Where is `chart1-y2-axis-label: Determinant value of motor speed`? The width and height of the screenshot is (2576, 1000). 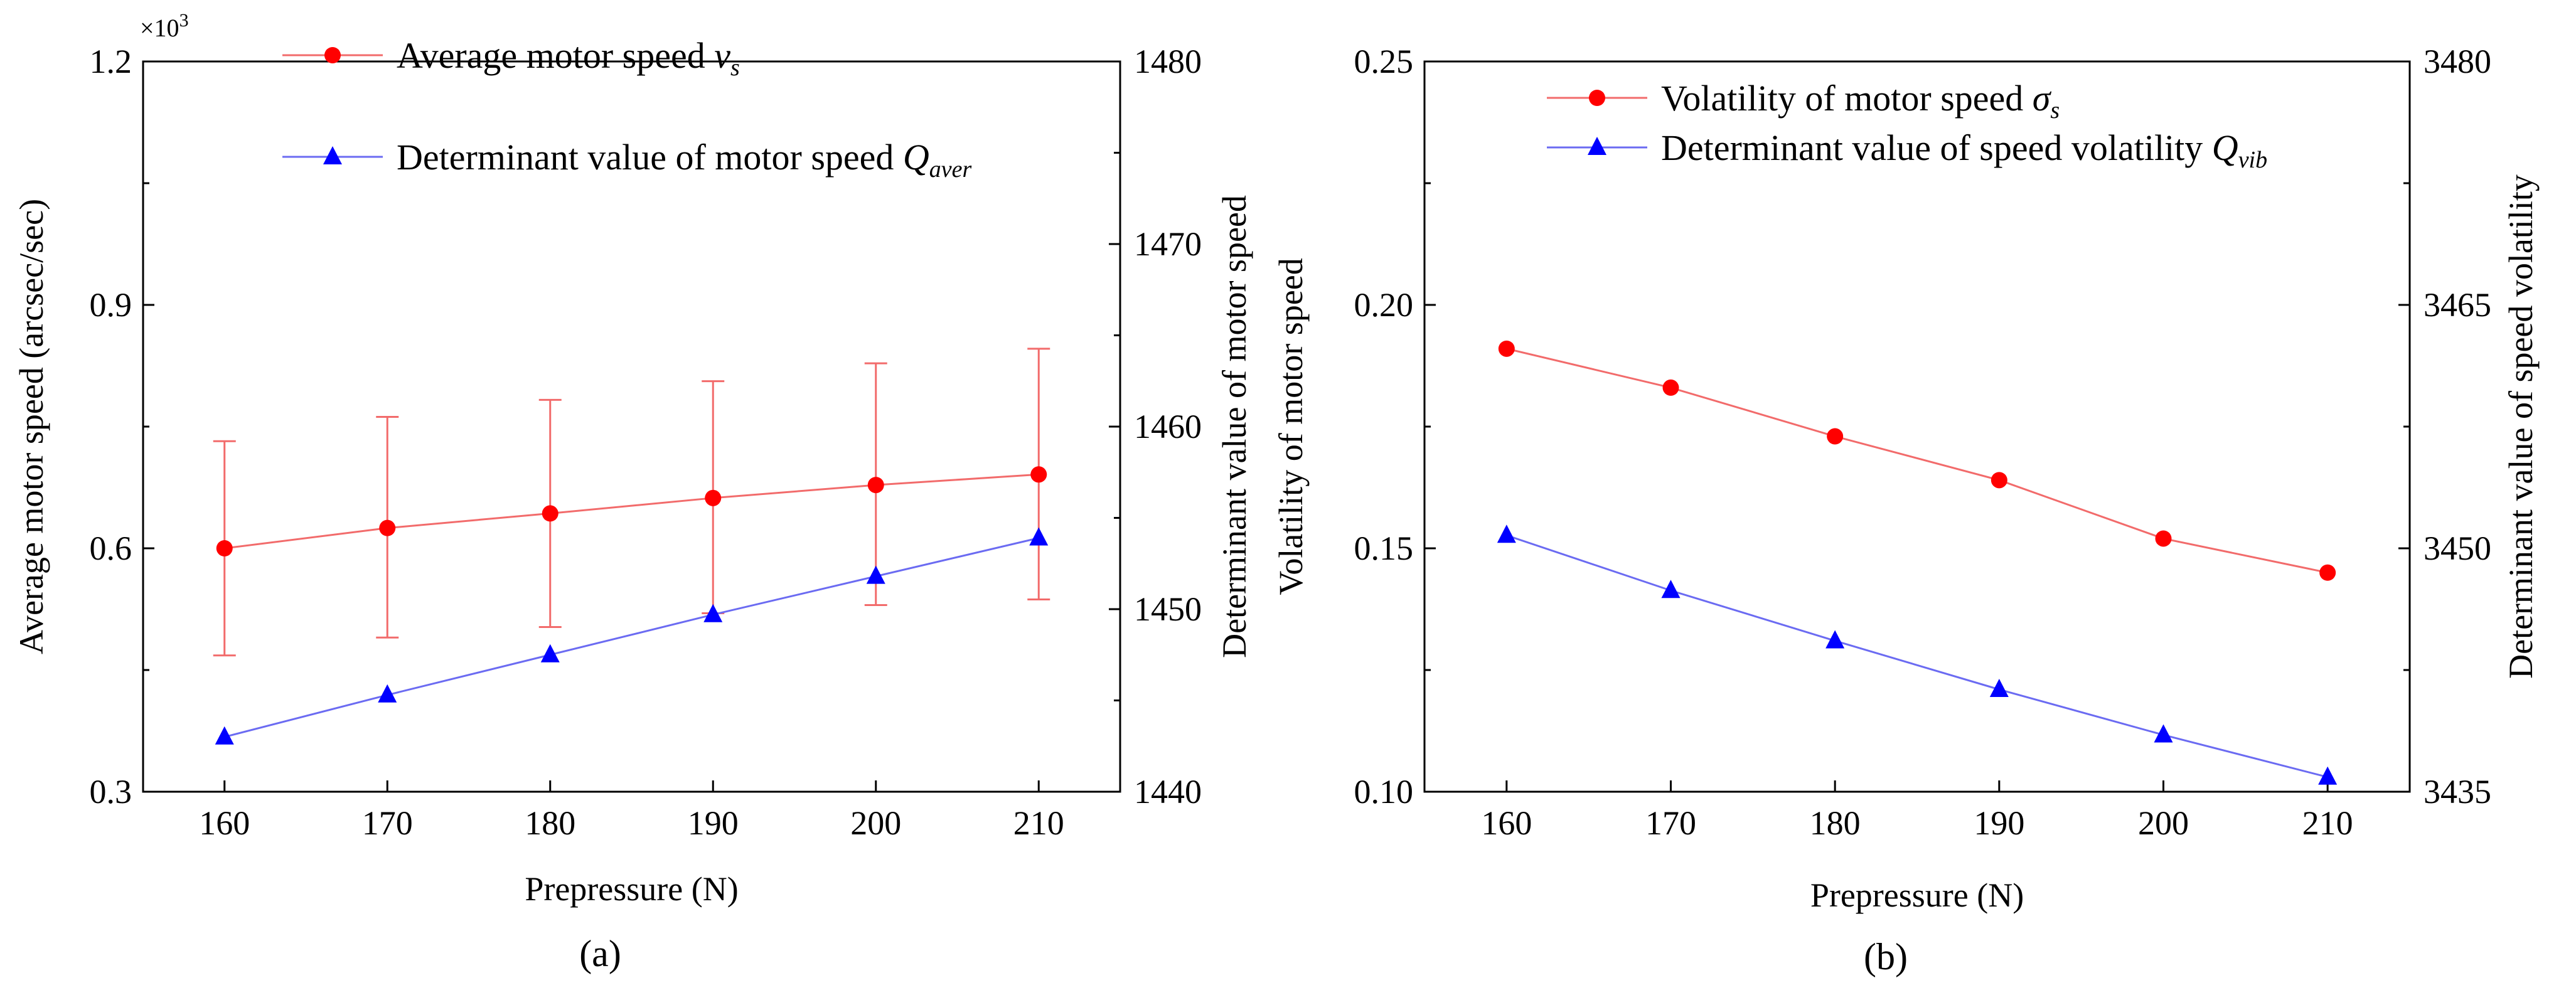 chart1-y2-axis-label: Determinant value of motor speed is located at coordinates (1234, 427).